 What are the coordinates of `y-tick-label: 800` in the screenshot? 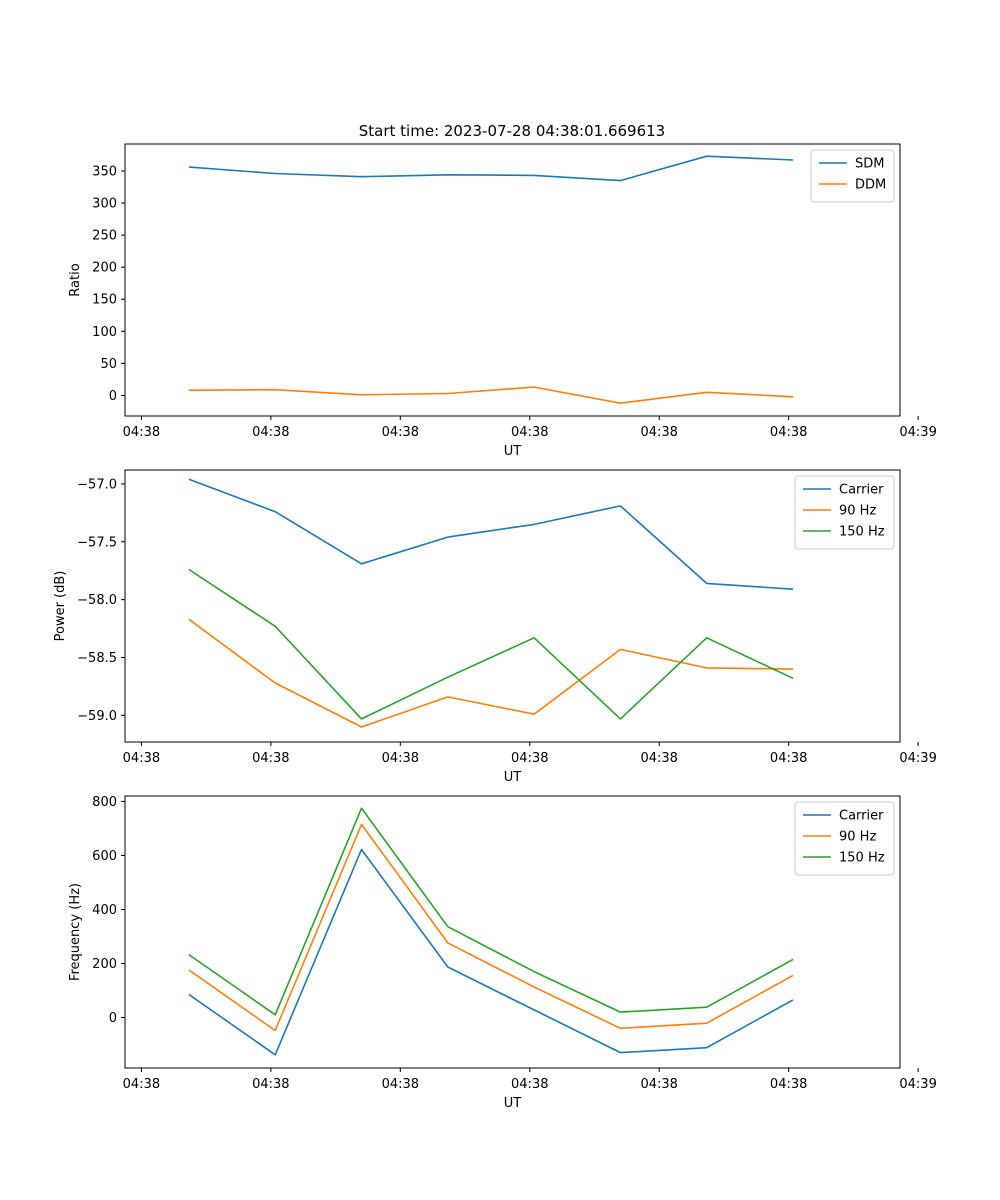 It's located at (104, 802).